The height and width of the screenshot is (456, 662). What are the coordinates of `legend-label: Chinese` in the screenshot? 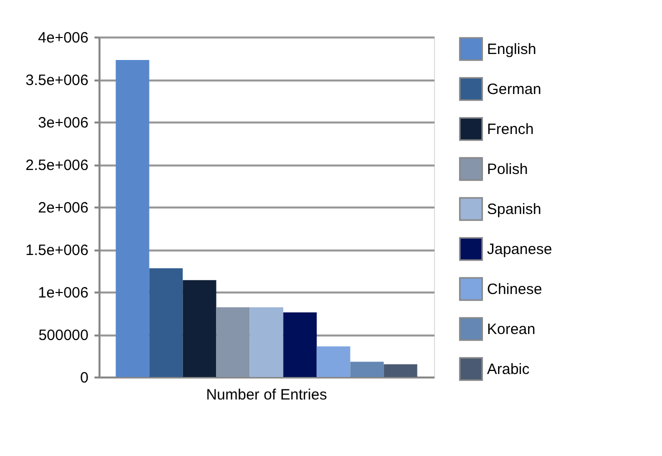 It's located at (514, 289).